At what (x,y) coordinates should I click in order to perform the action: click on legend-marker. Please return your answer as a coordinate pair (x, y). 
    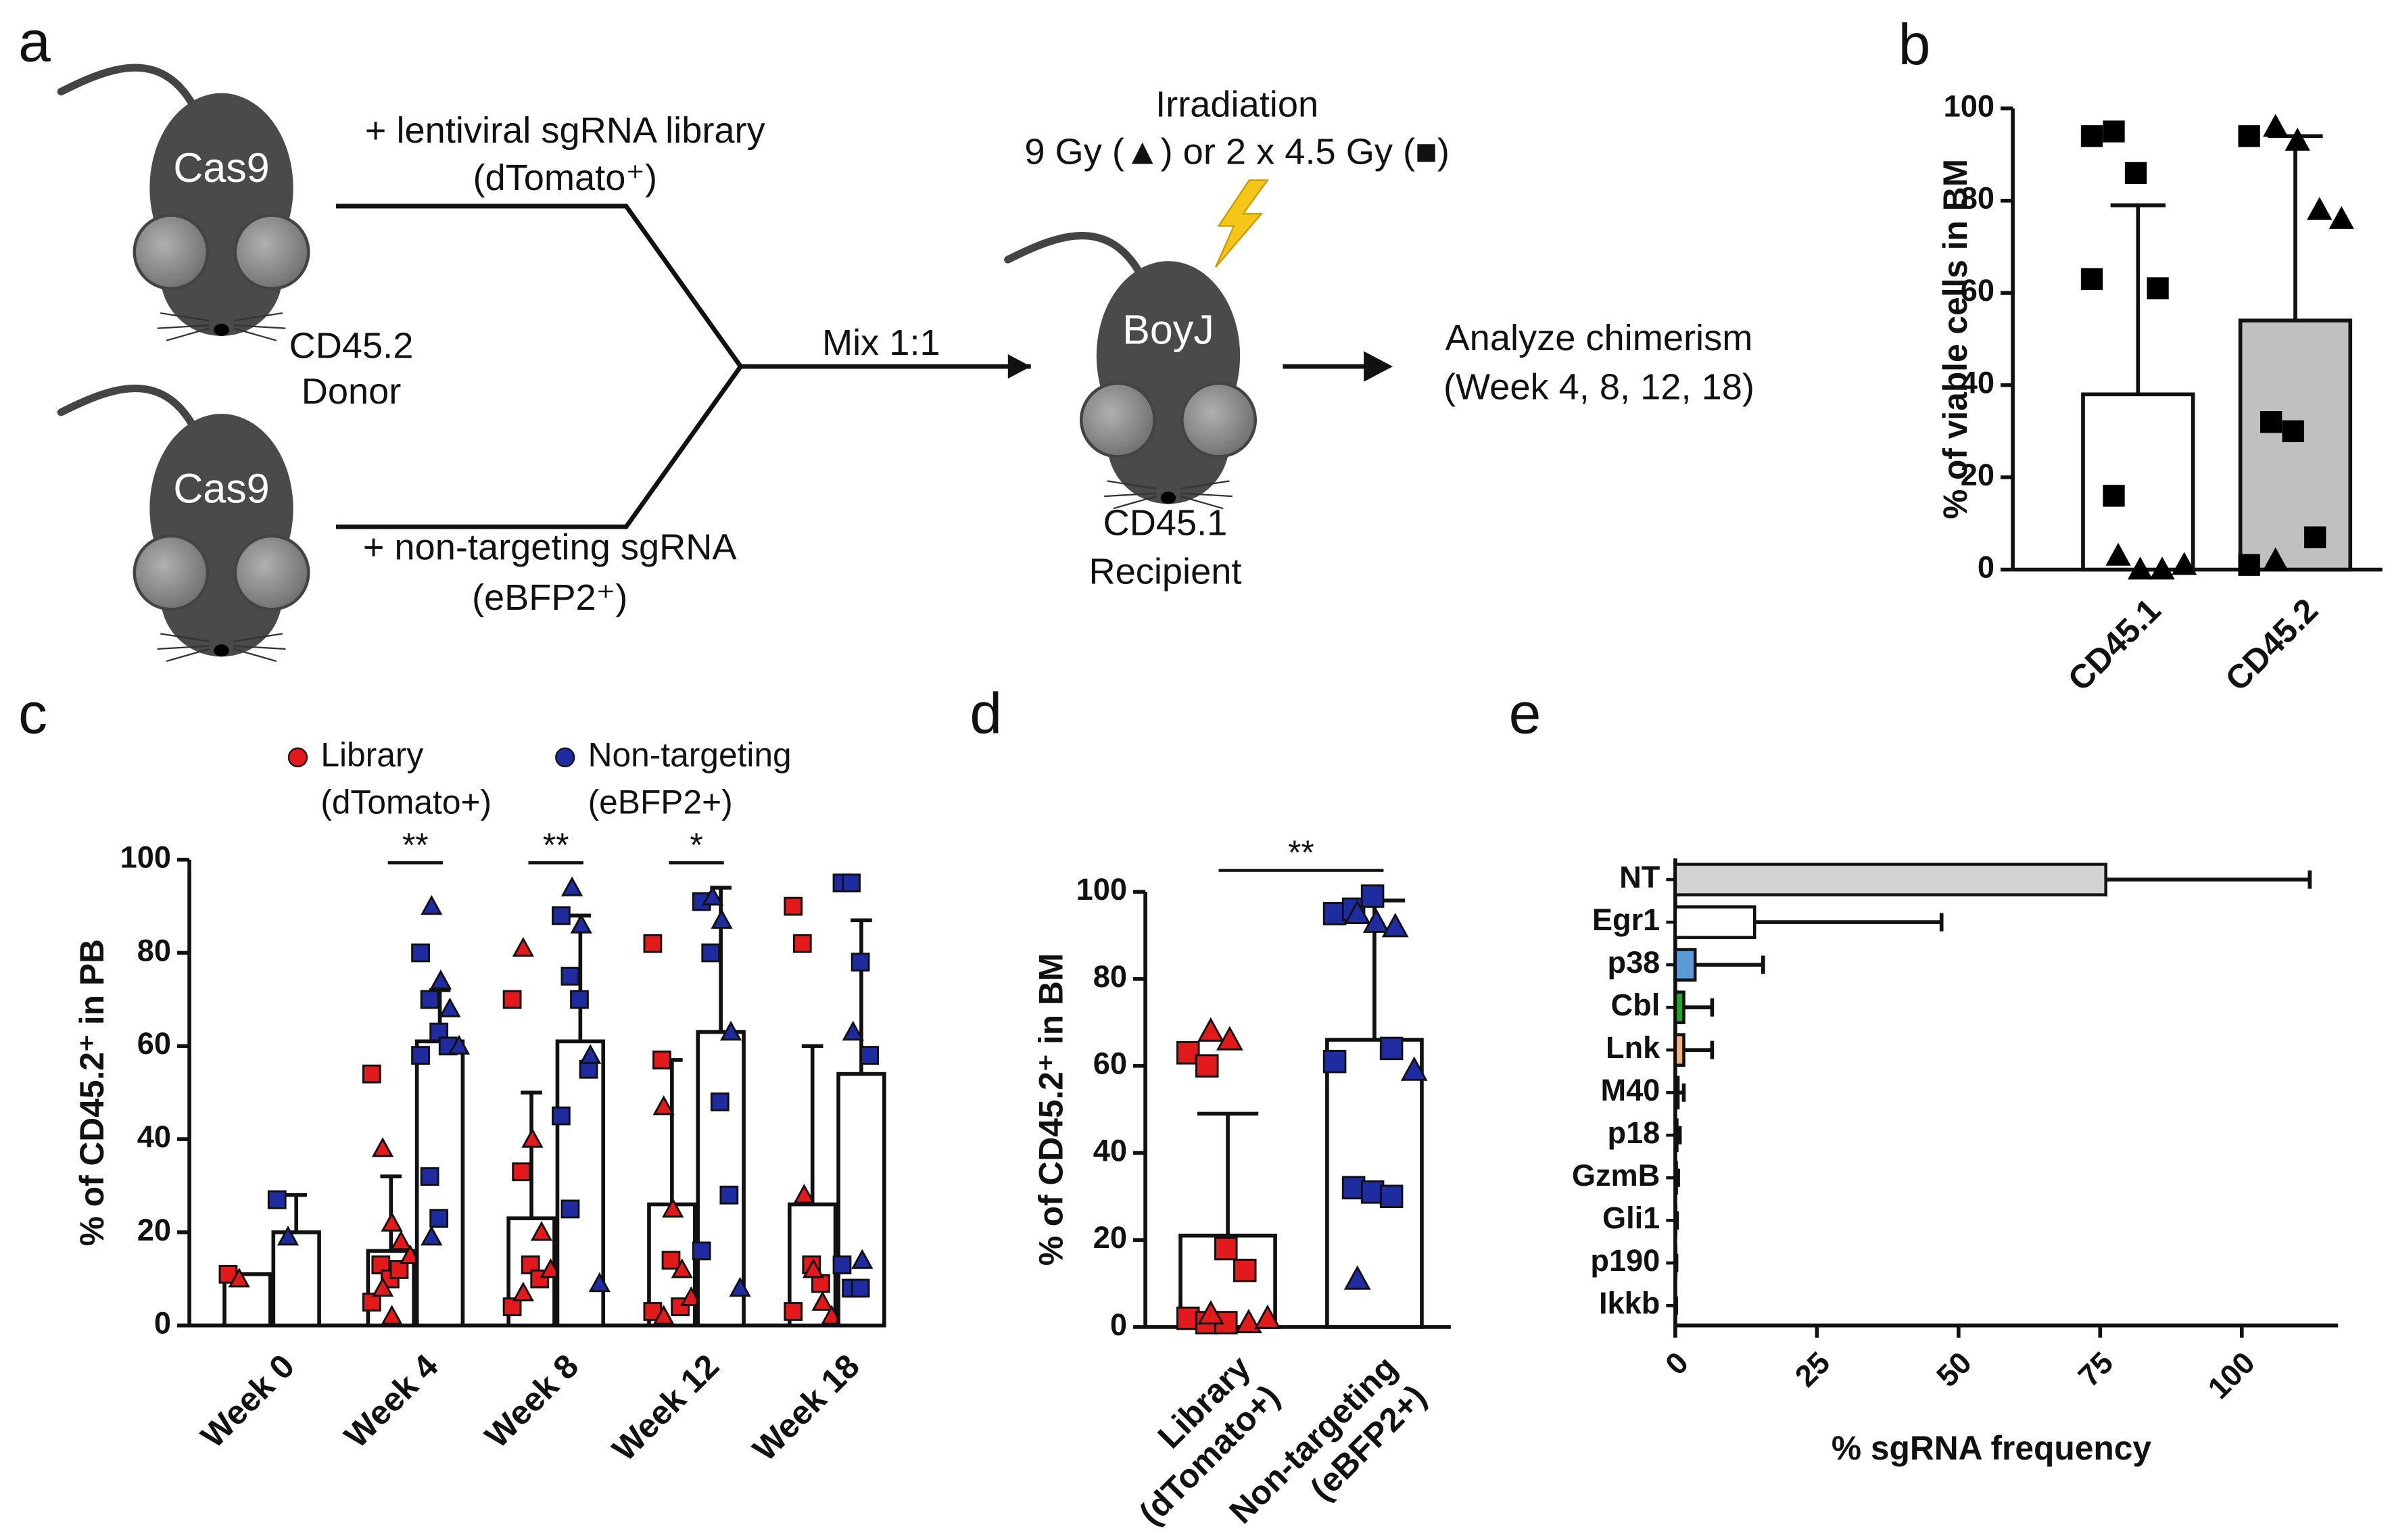
    Looking at the image, I should click on (565, 757).